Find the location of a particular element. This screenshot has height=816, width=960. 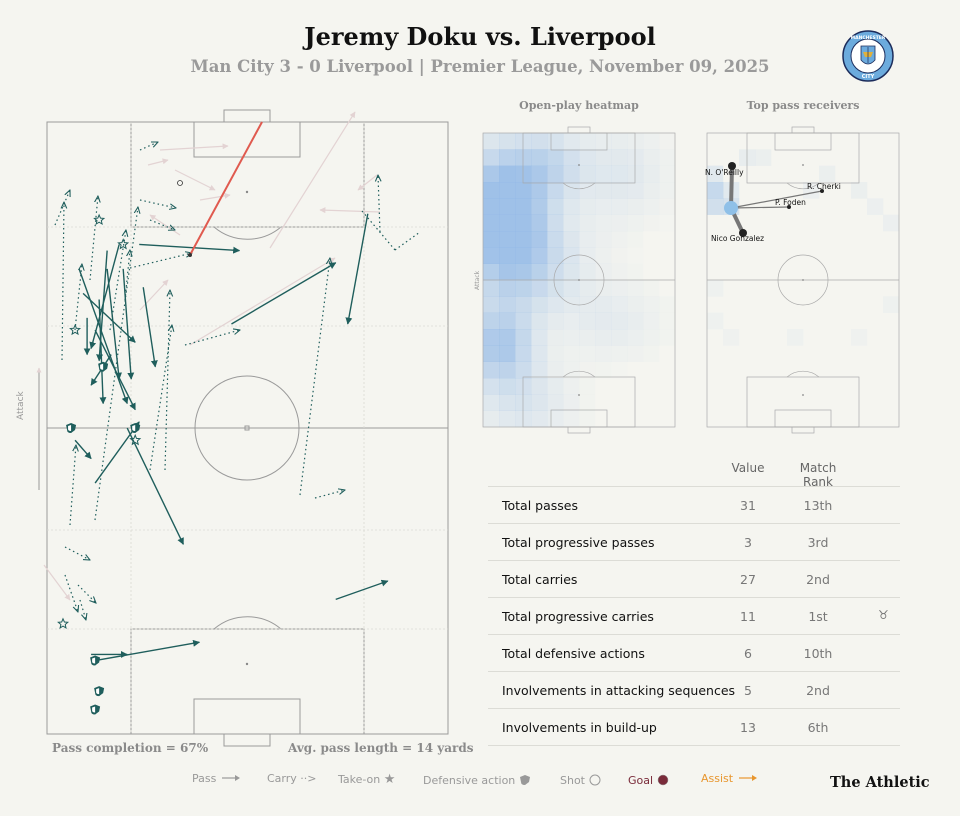

receiver-node-foden is located at coordinates (789, 207).